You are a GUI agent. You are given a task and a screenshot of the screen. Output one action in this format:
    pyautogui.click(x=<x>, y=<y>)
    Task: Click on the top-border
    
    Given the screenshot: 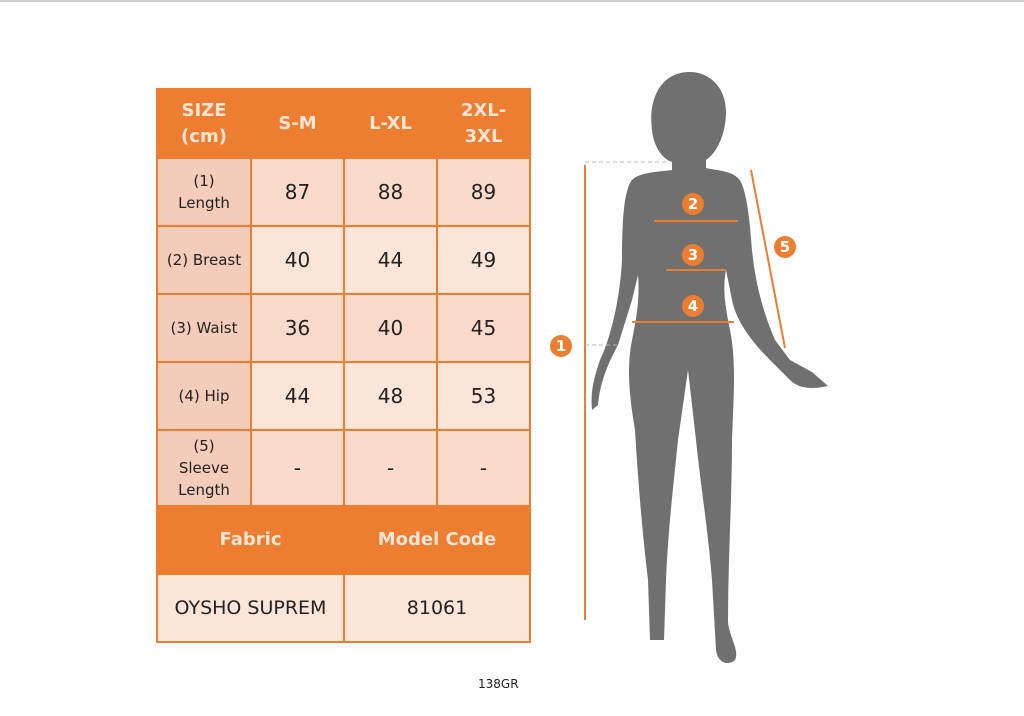 What is the action you would take?
    pyautogui.click(x=512, y=1)
    